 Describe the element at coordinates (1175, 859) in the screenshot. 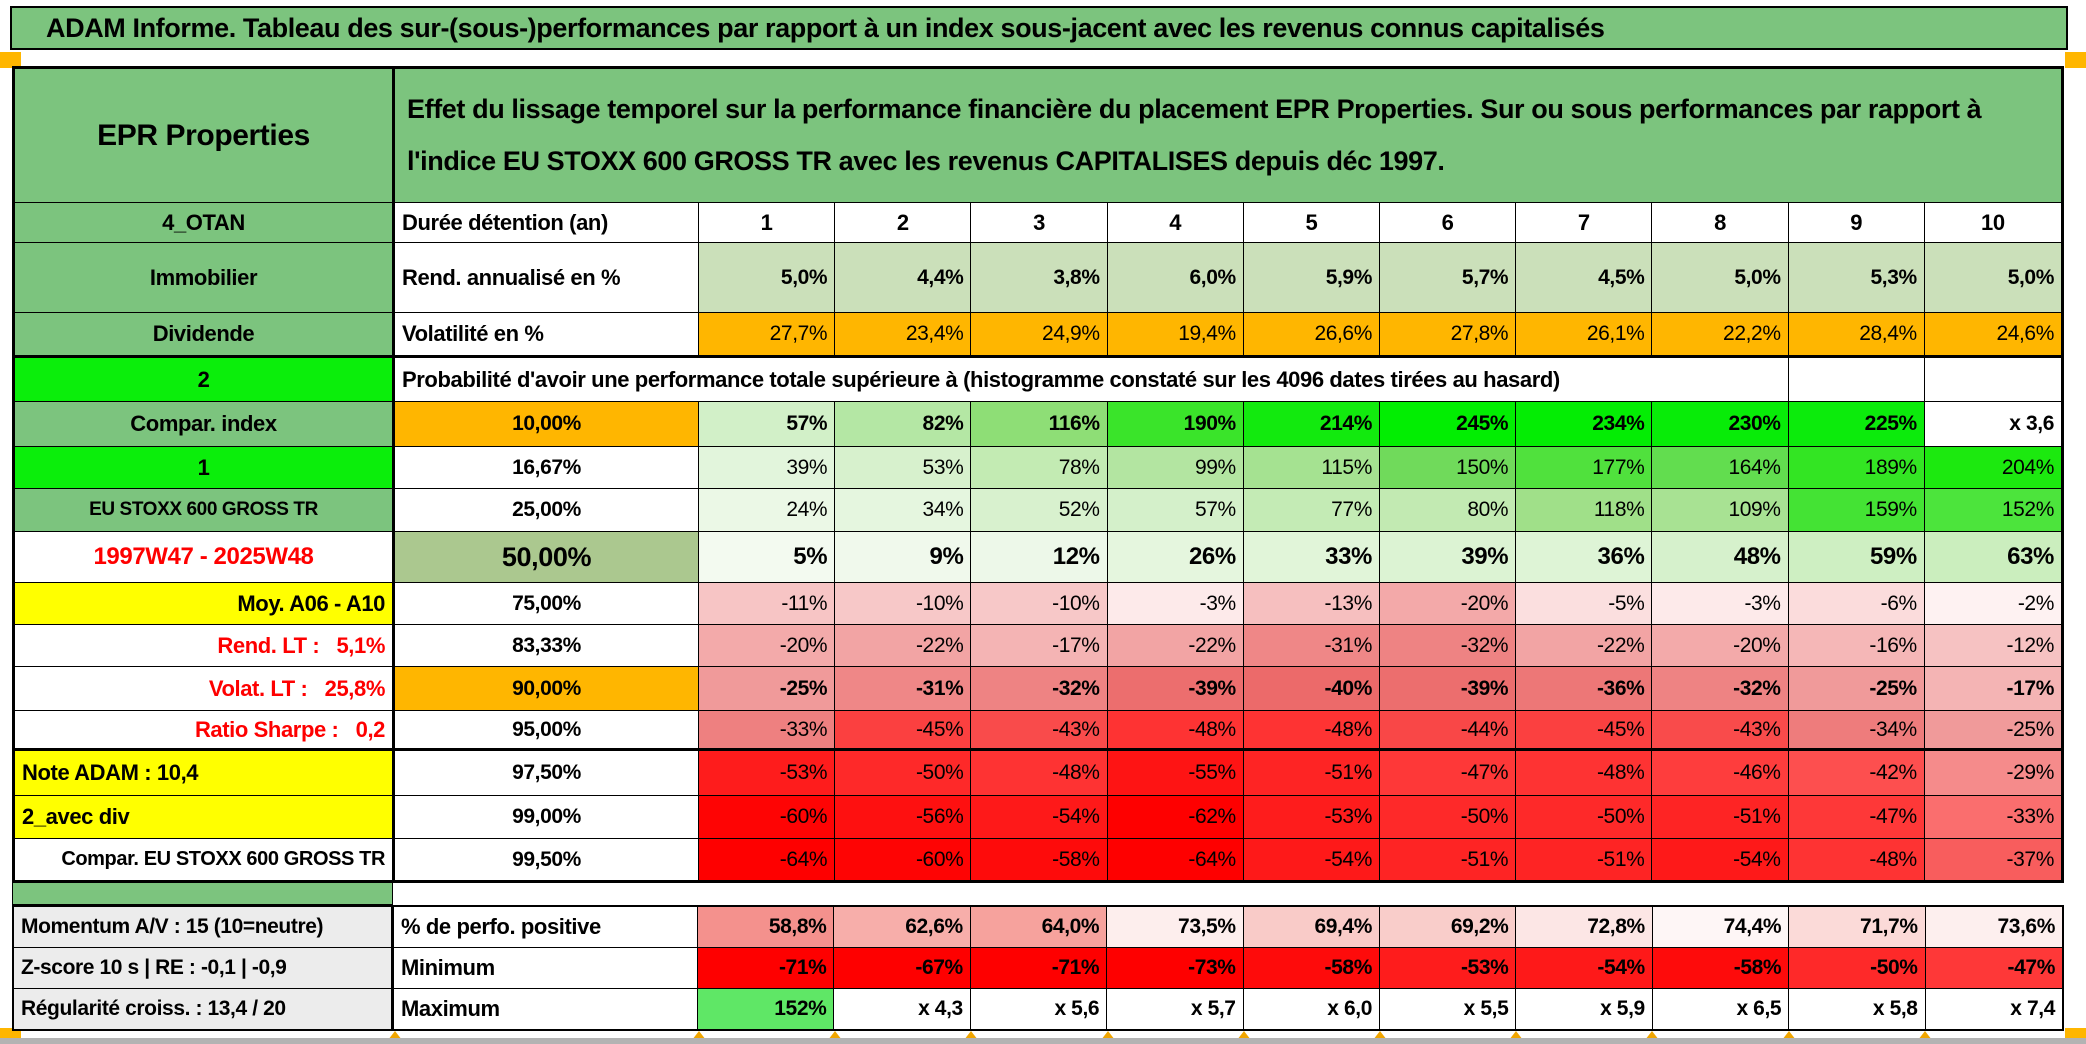

I see `cell-p995-5: -64%` at that location.